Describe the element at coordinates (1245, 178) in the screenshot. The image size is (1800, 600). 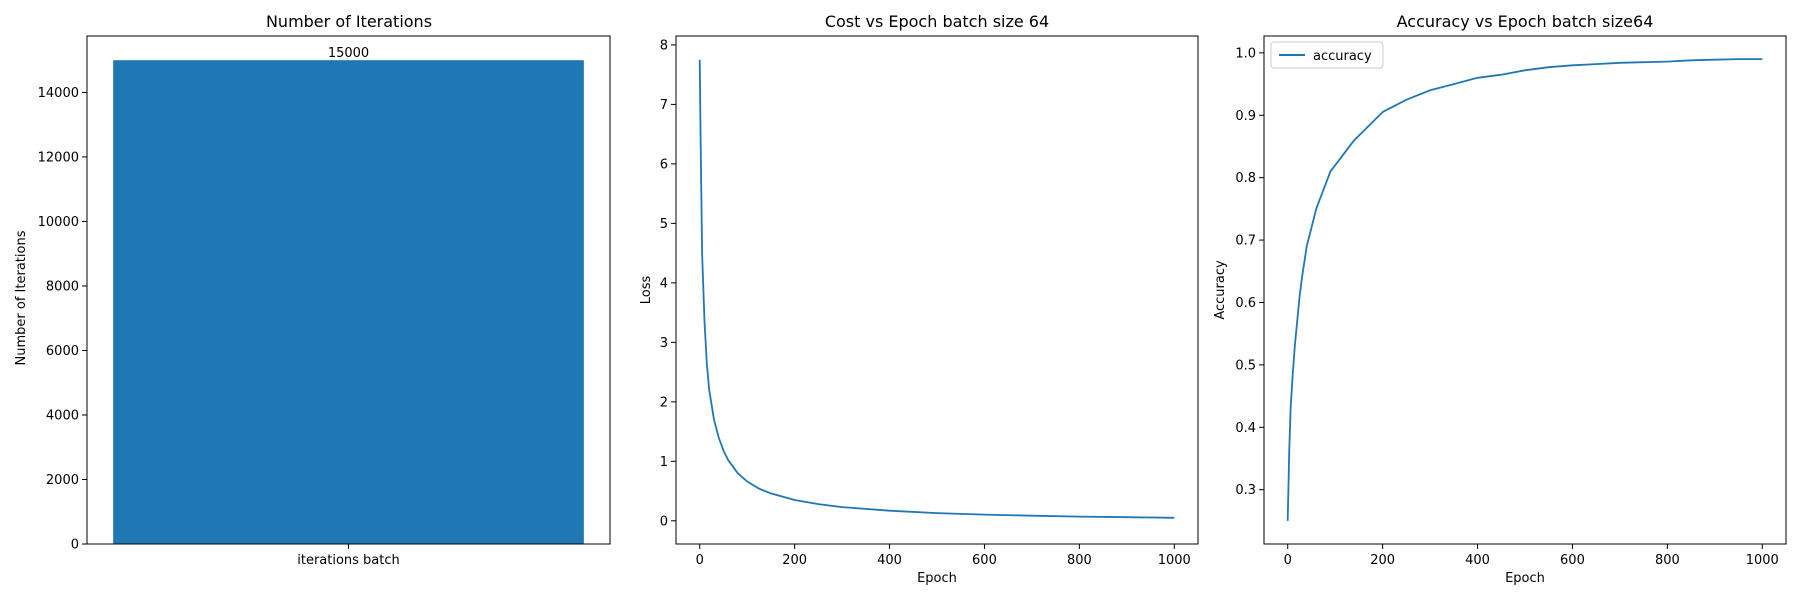
I see `y-tick-label: 0.8` at that location.